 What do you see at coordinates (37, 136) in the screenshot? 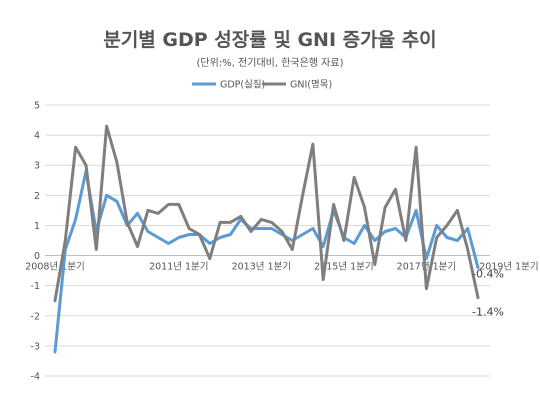
I see `y-tick-label: 4` at bounding box center [37, 136].